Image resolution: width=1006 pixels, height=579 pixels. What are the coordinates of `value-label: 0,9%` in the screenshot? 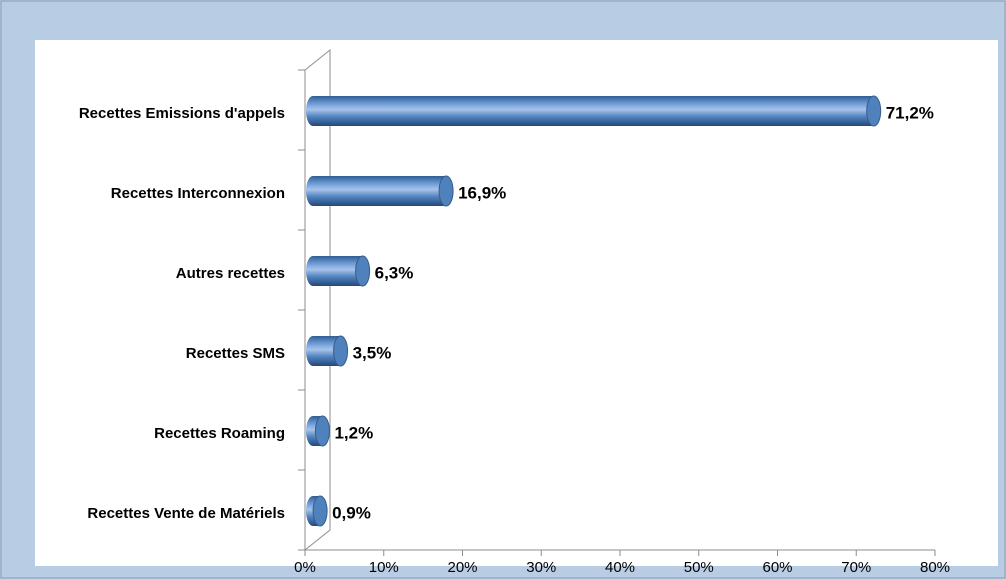 It's located at (351, 512).